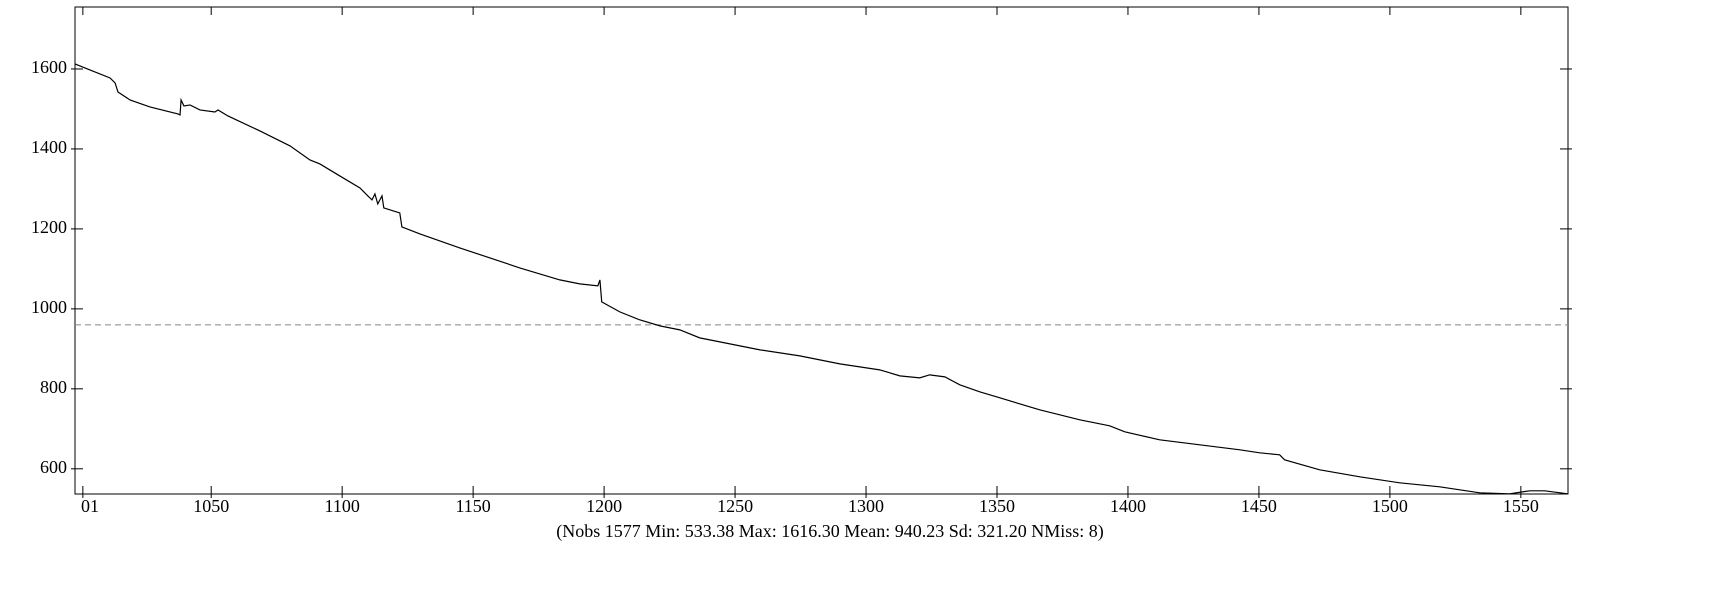  I want to click on x-tick-label: 1550, so click(1521, 506).